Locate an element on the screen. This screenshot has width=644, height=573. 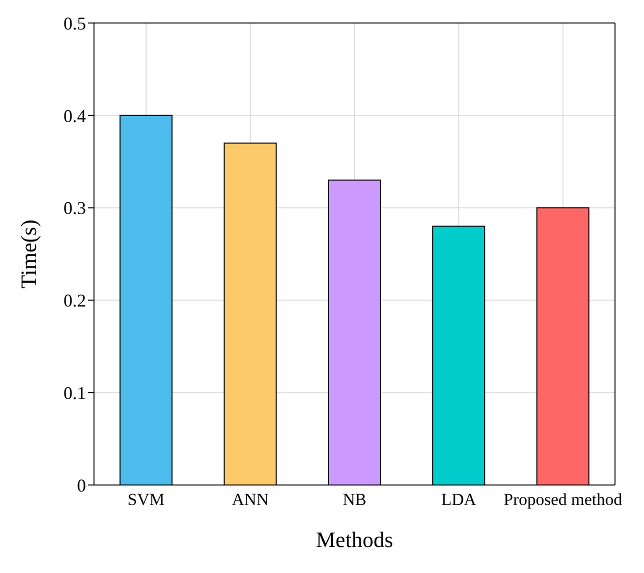
x-tick-label: ANN is located at coordinates (250, 500).